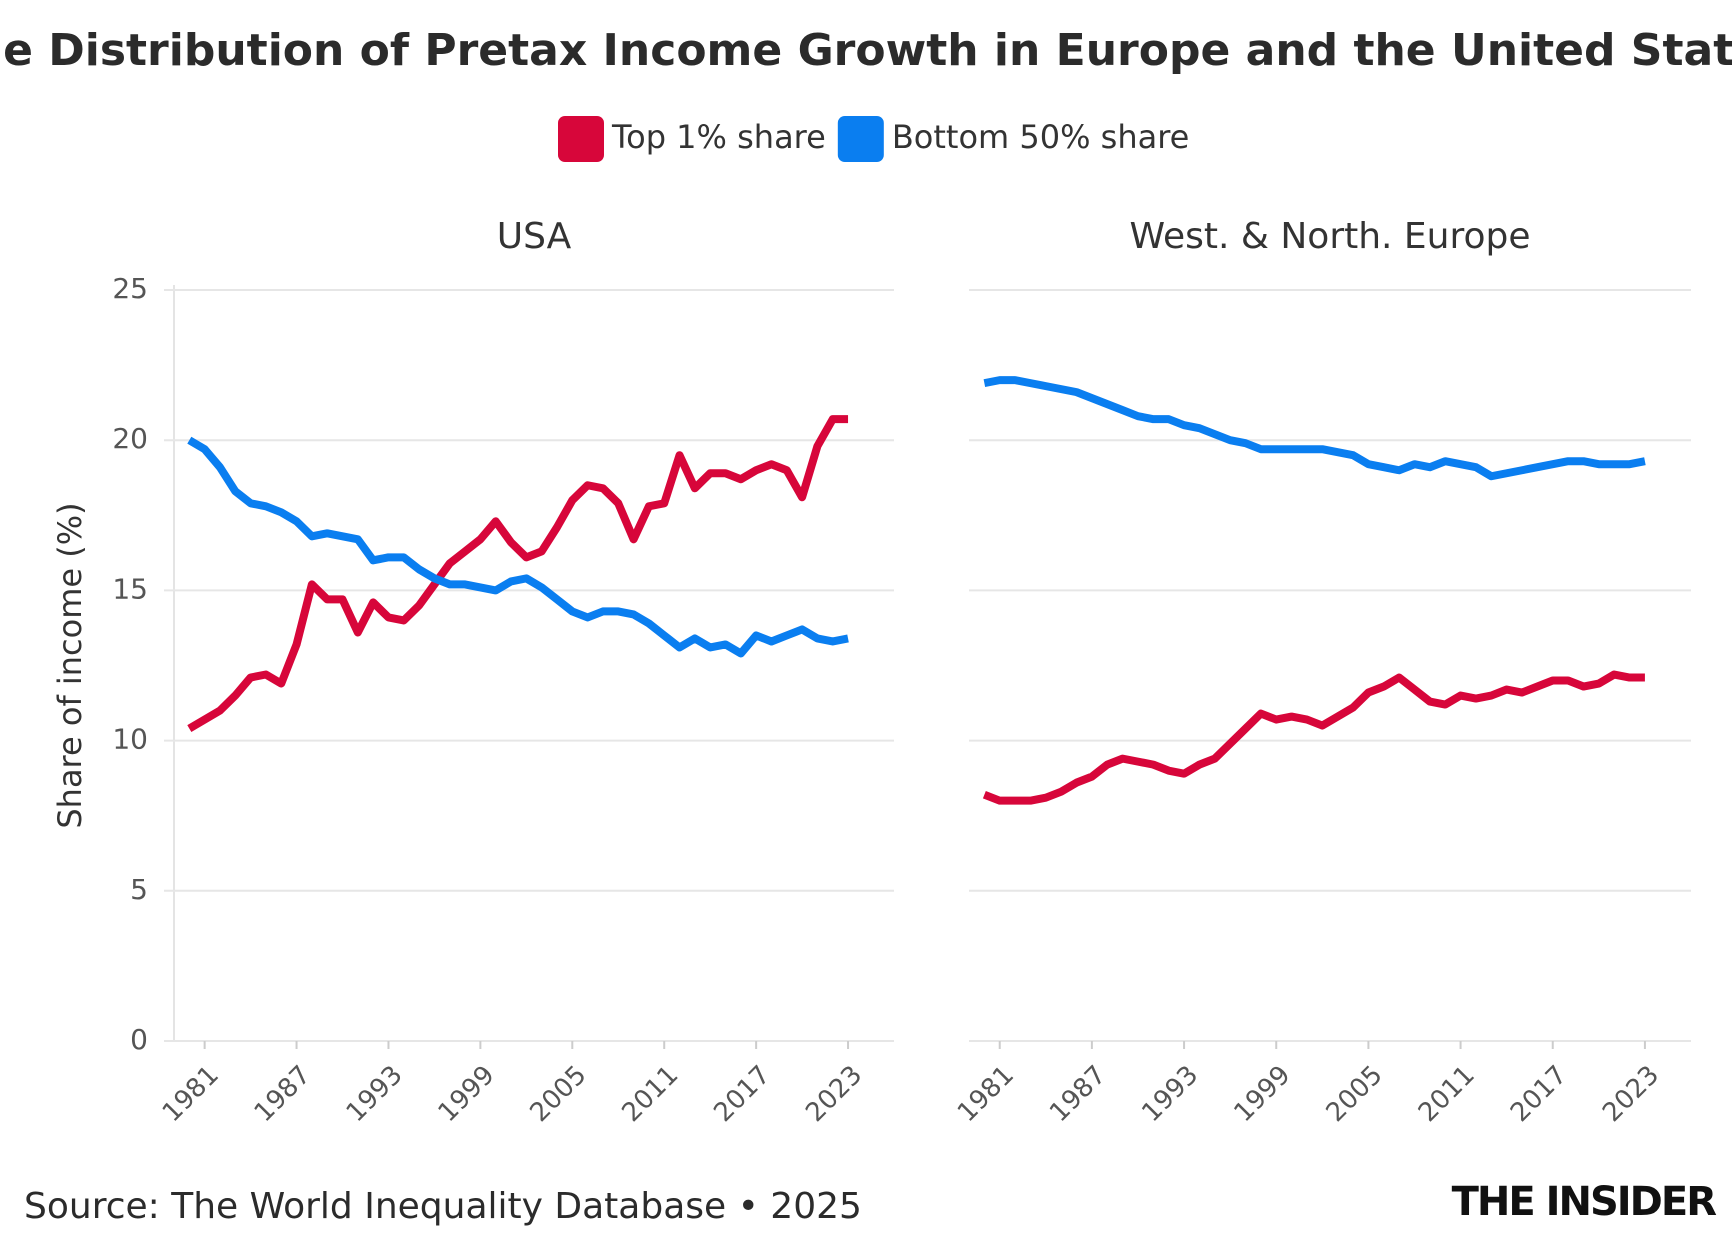 The image size is (1732, 1254). What do you see at coordinates (130, 288) in the screenshot?
I see `y-tick-label: 25` at bounding box center [130, 288].